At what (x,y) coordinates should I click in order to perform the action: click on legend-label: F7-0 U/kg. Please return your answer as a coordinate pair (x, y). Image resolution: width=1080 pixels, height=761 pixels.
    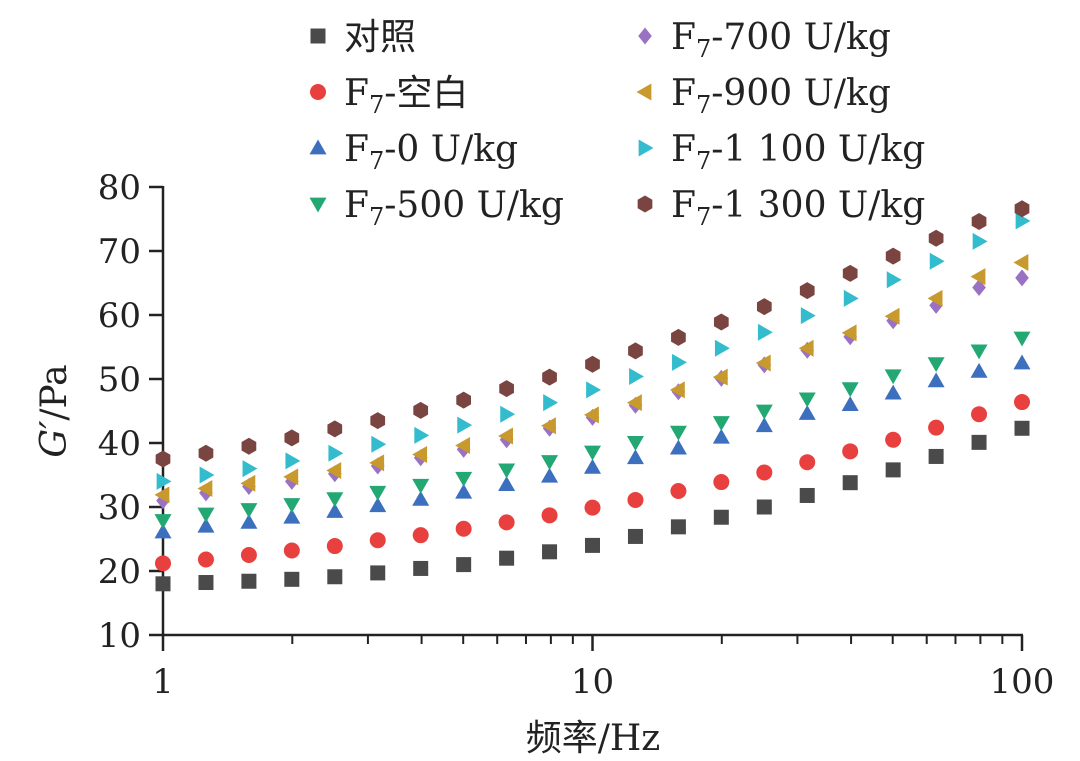
    Looking at the image, I should click on (431, 152).